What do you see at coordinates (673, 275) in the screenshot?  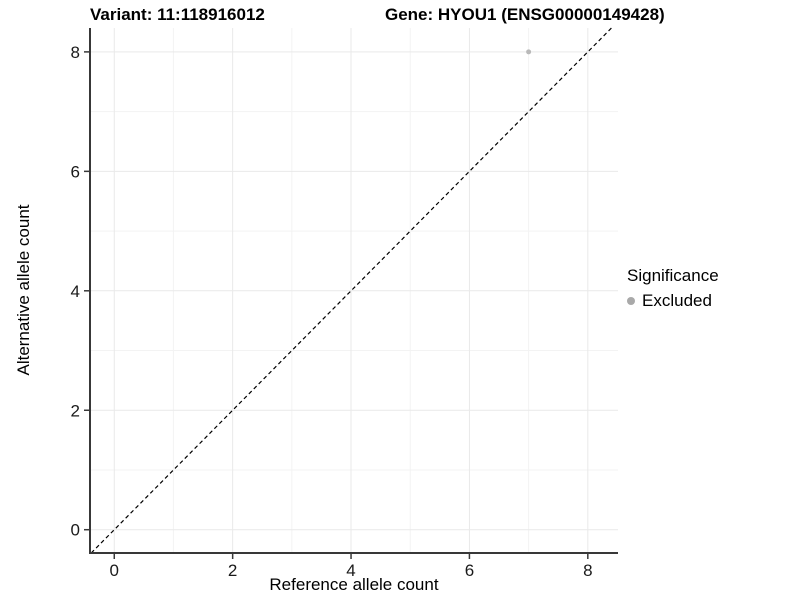 I see `legend-title: Significance` at bounding box center [673, 275].